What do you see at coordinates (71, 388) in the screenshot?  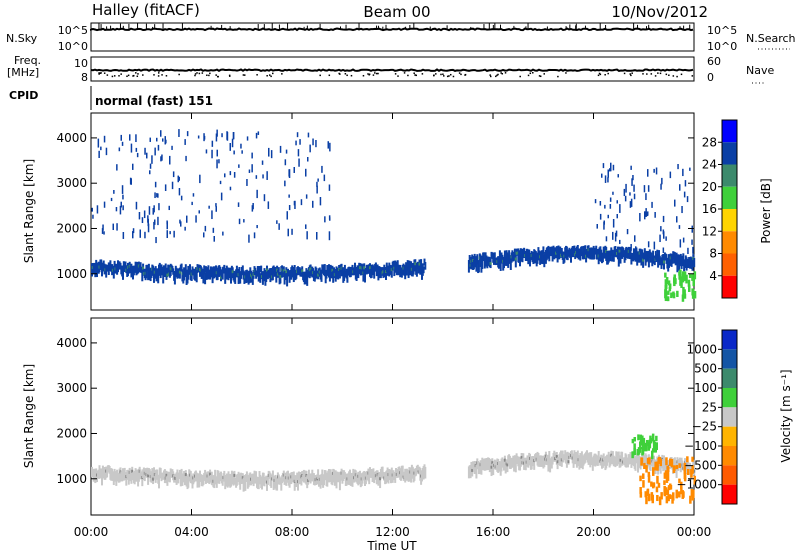 I see `velocity-ytick-label: 3000` at bounding box center [71, 388].